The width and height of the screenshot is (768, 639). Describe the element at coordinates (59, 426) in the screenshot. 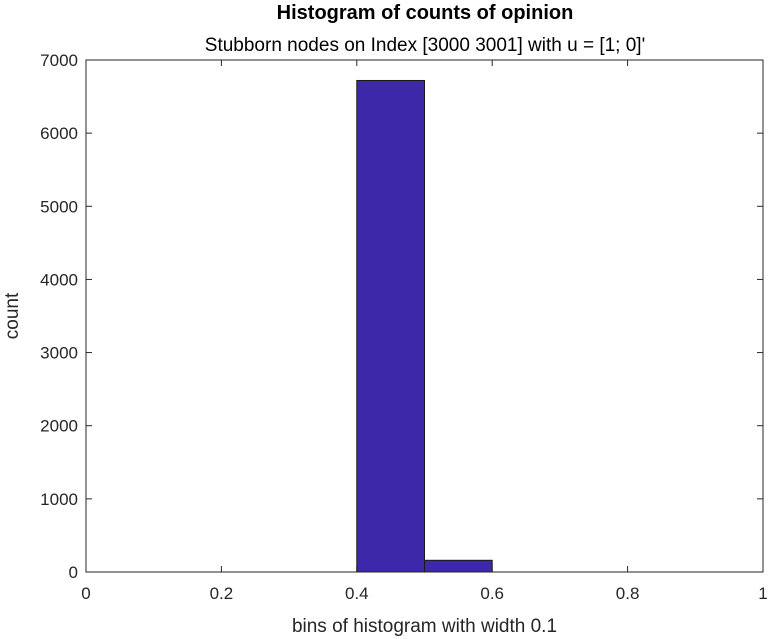

I see `y-tick-label: 2000` at that location.